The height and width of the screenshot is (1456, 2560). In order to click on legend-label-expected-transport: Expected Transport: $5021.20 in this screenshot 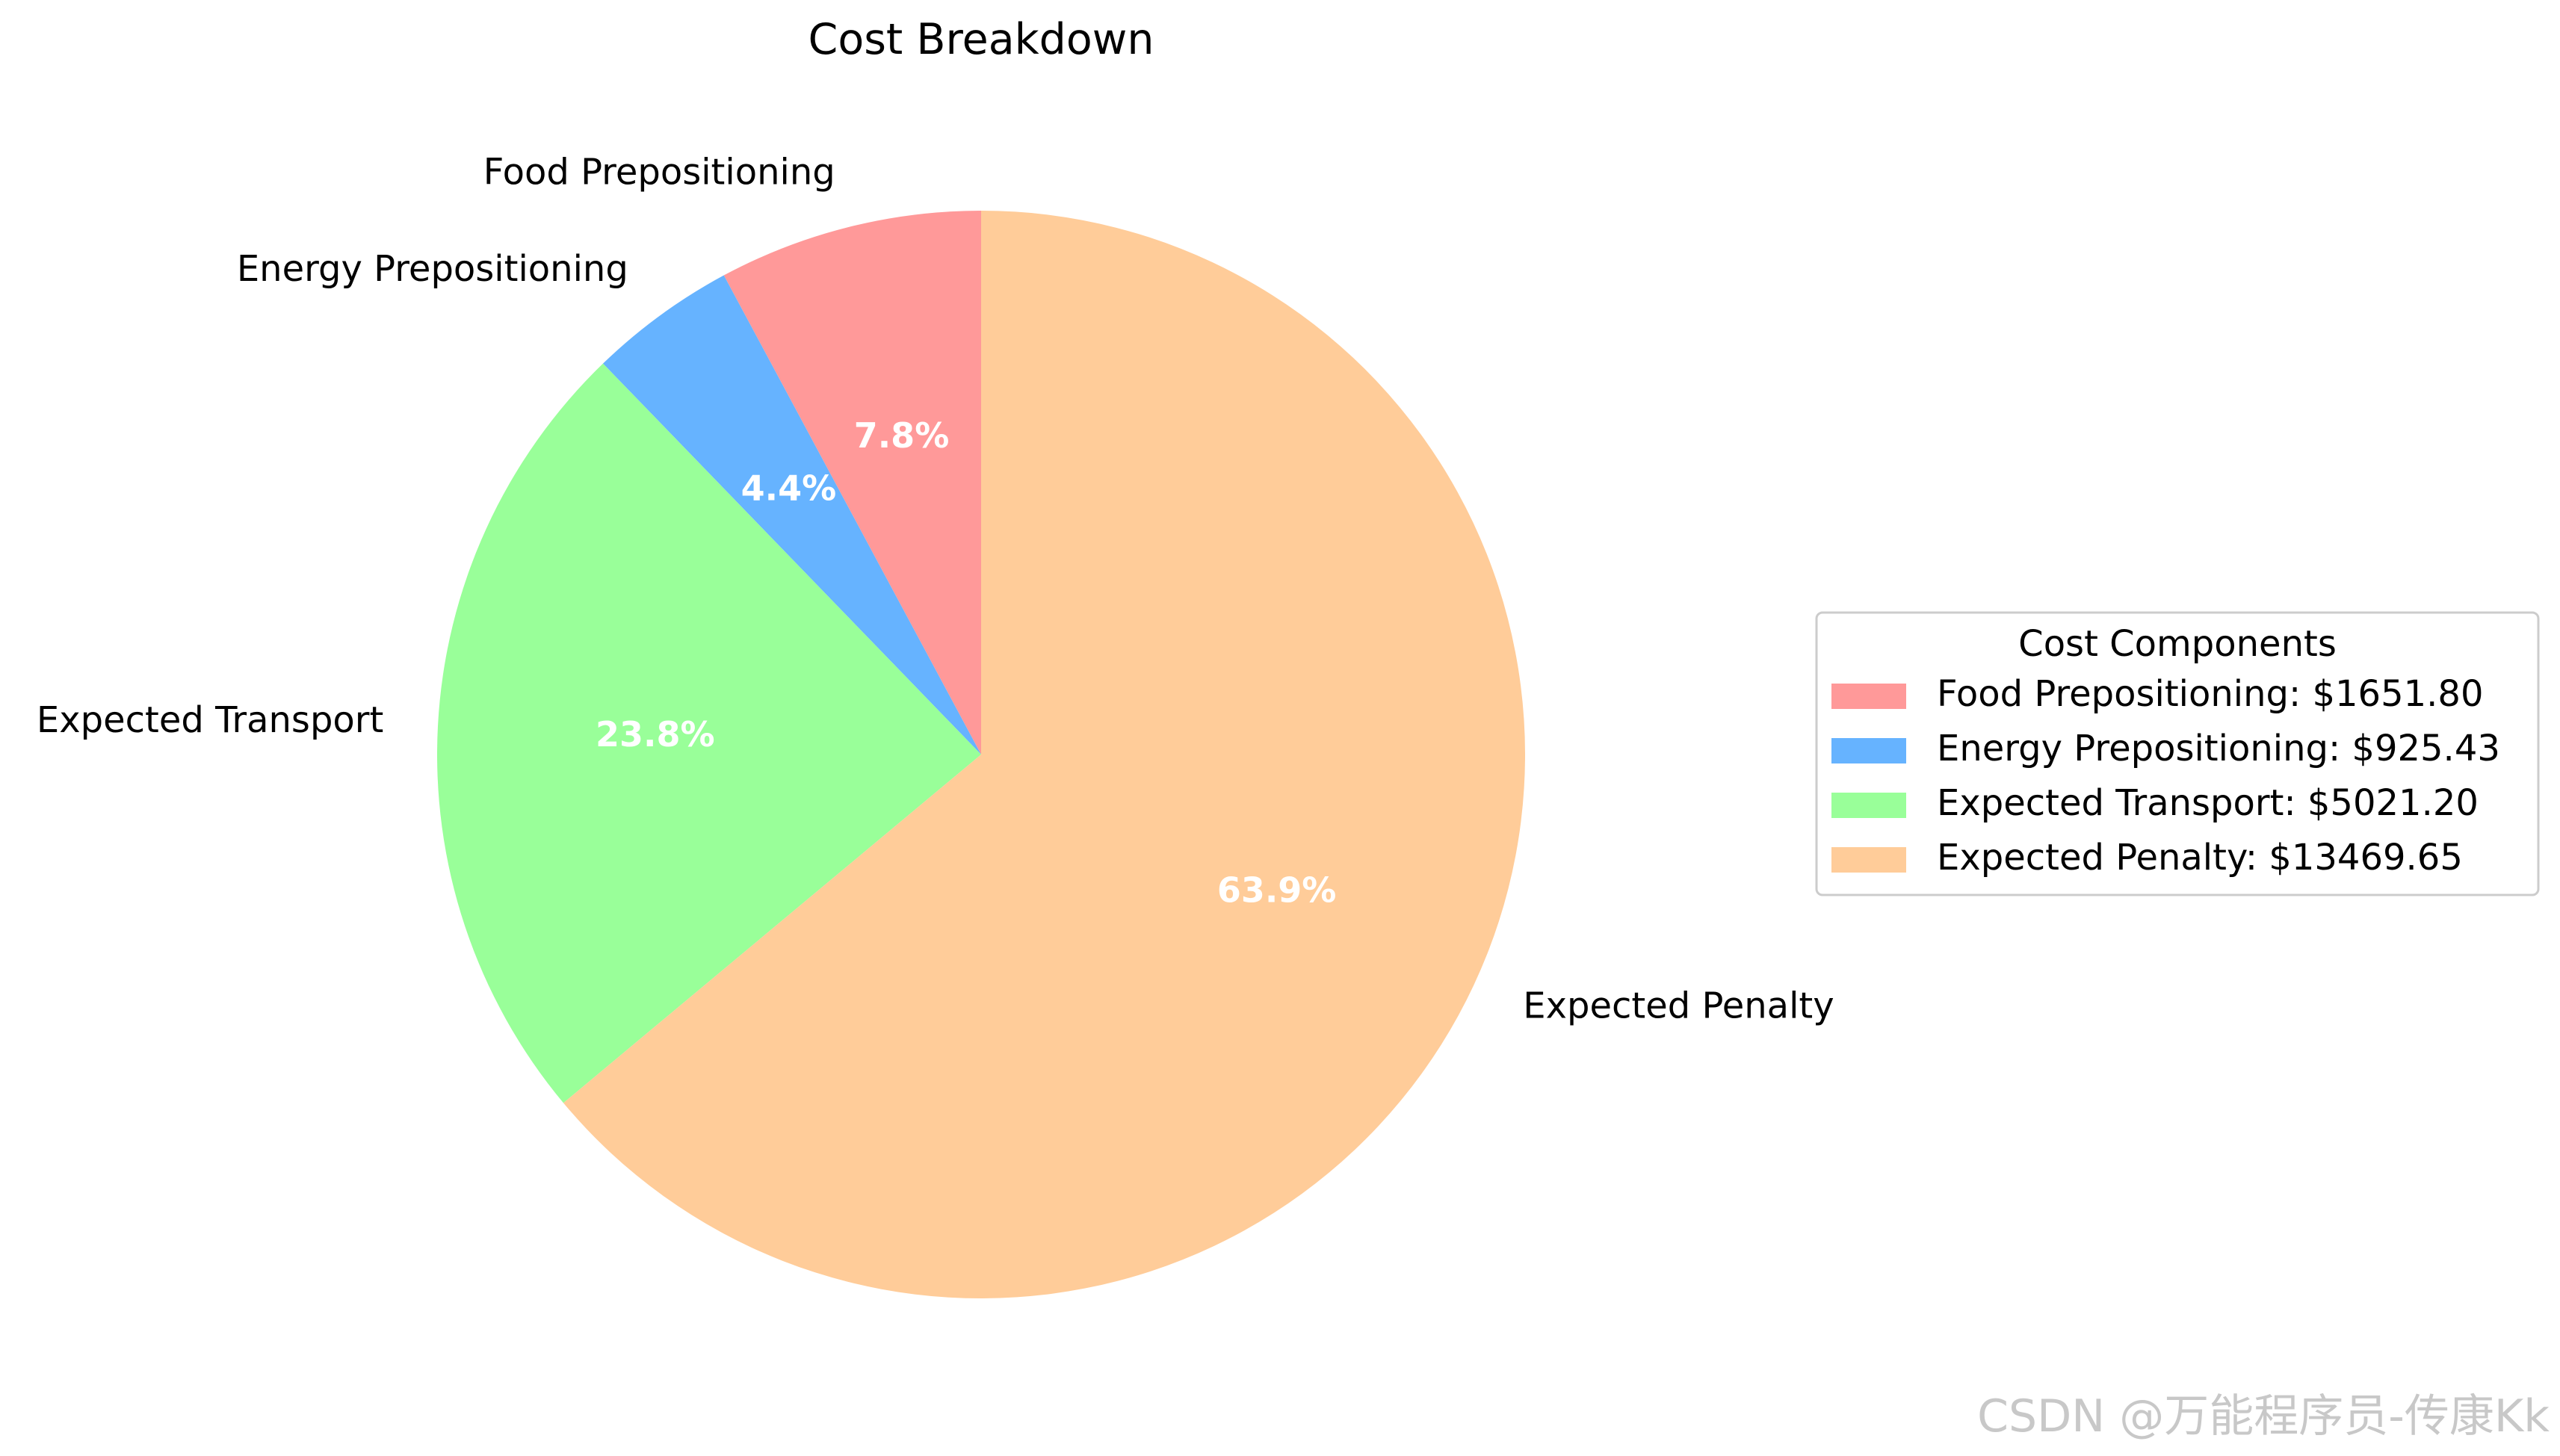, I will do `click(2208, 803)`.